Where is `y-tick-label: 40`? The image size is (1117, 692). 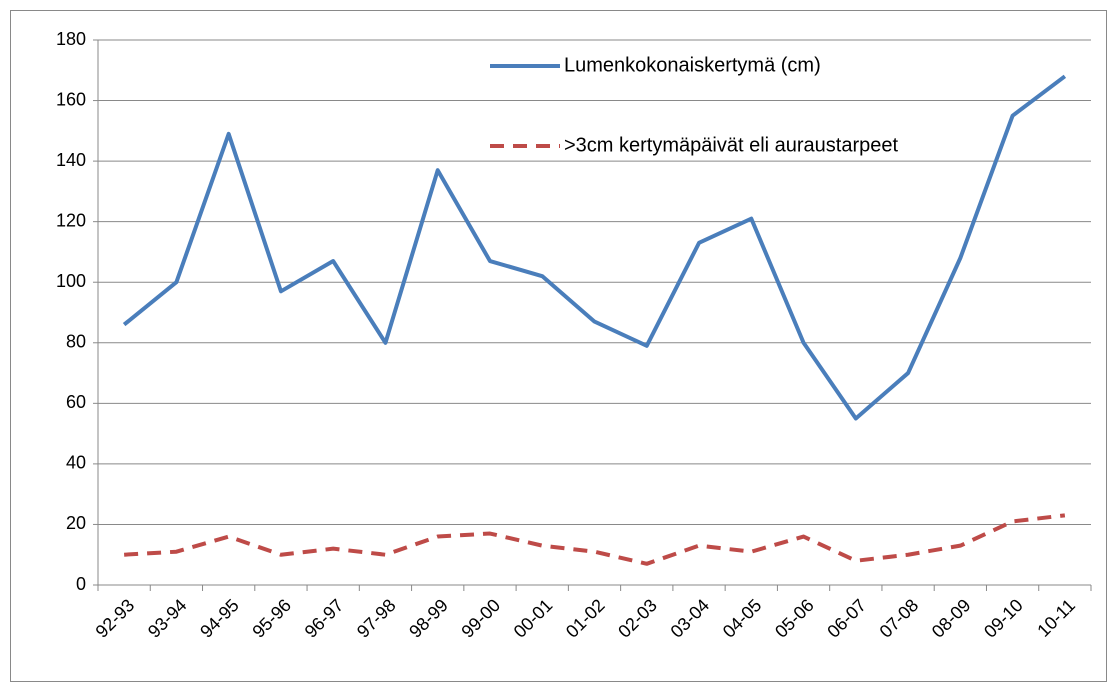
y-tick-label: 40 is located at coordinates (76, 463).